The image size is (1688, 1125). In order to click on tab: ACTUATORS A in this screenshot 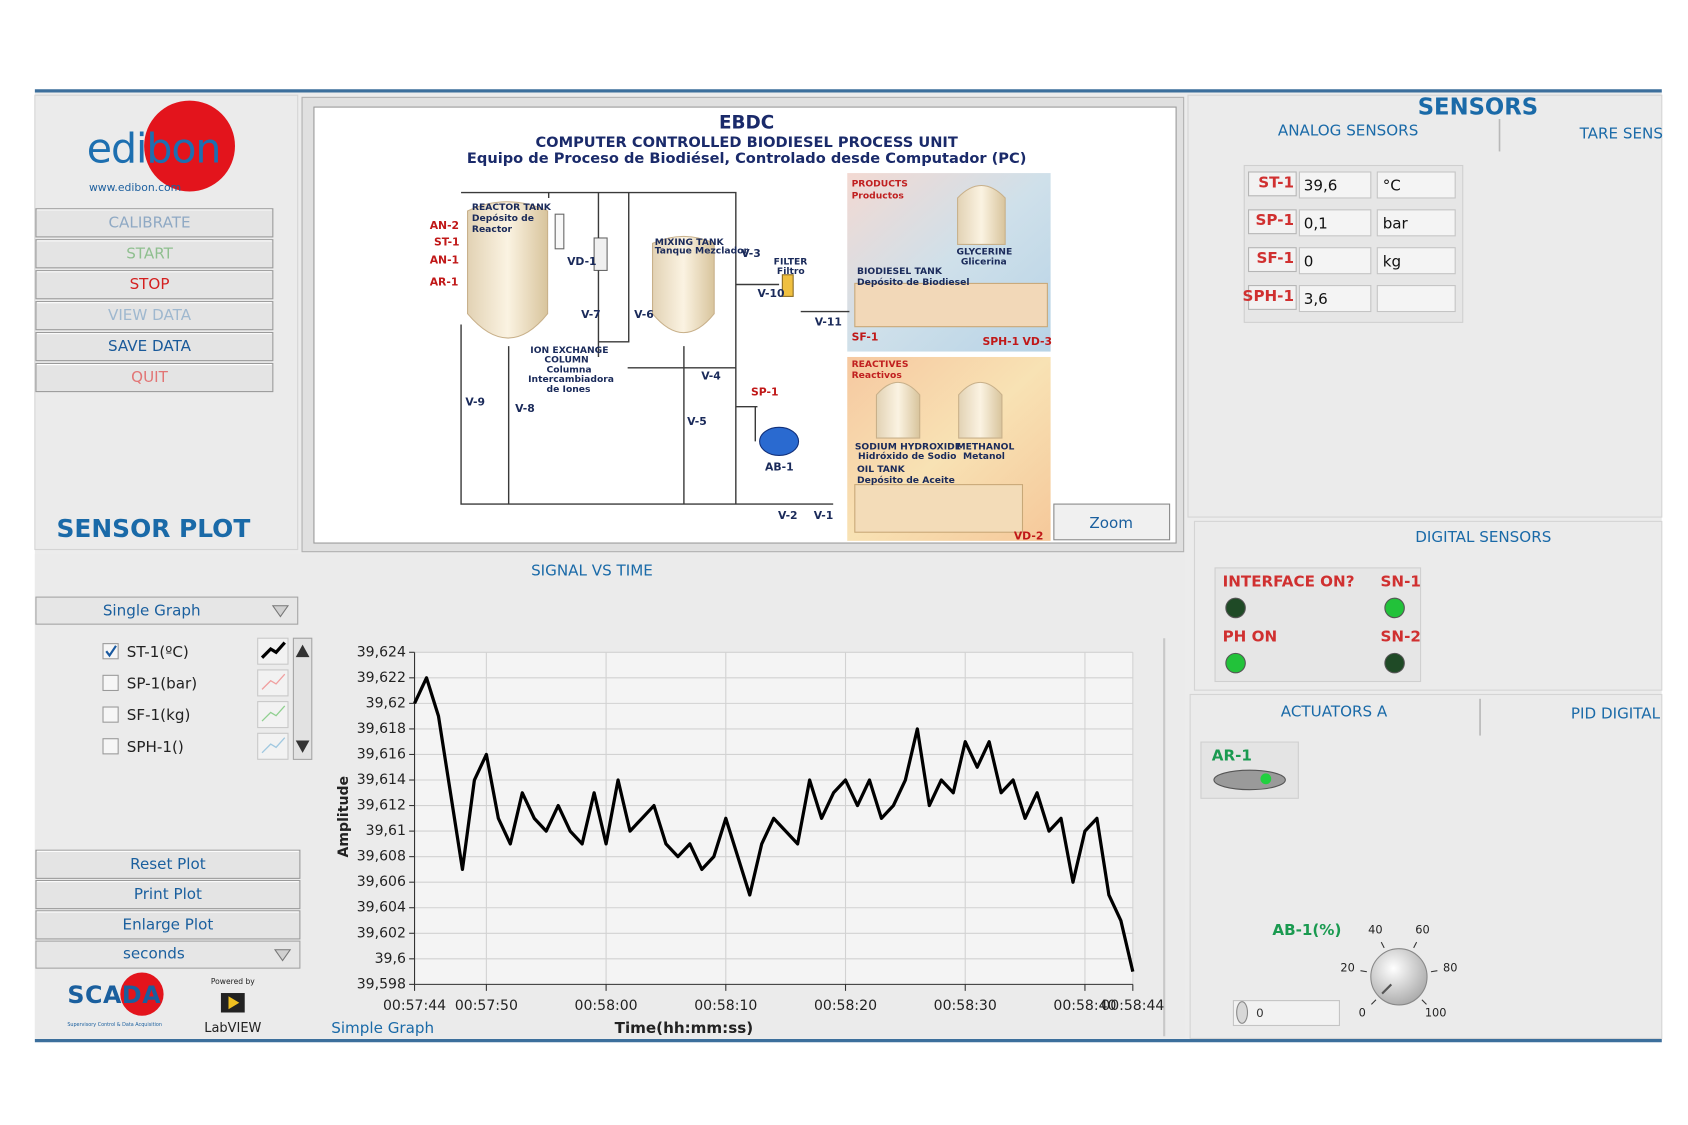, I will do `click(1334, 711)`.